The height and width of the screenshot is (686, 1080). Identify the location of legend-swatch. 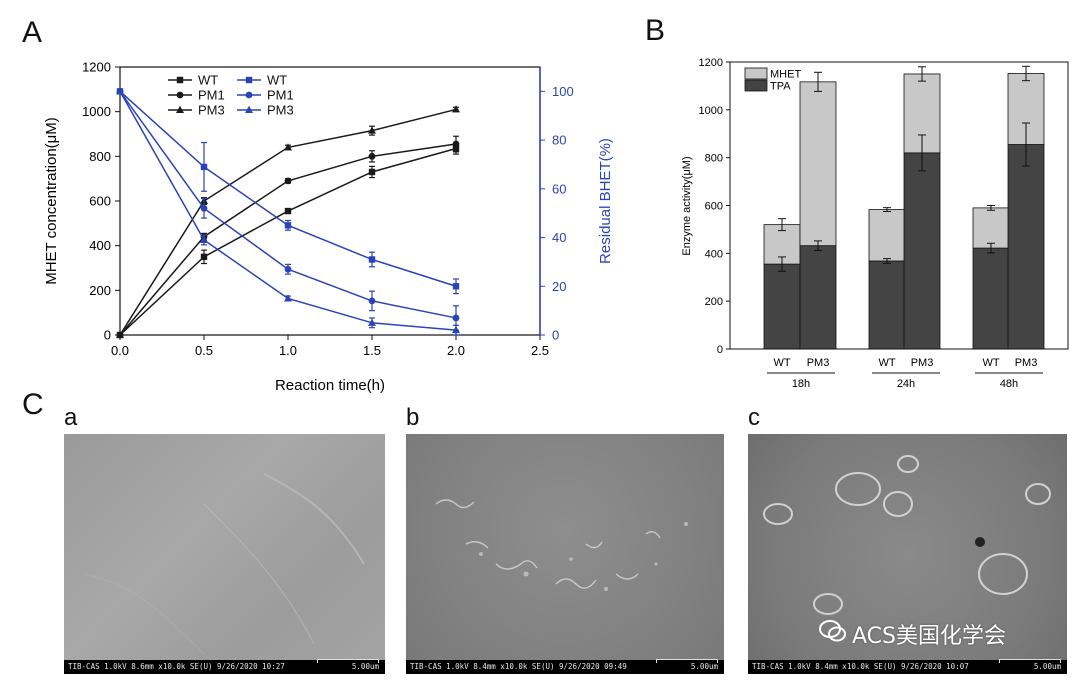
(756, 85).